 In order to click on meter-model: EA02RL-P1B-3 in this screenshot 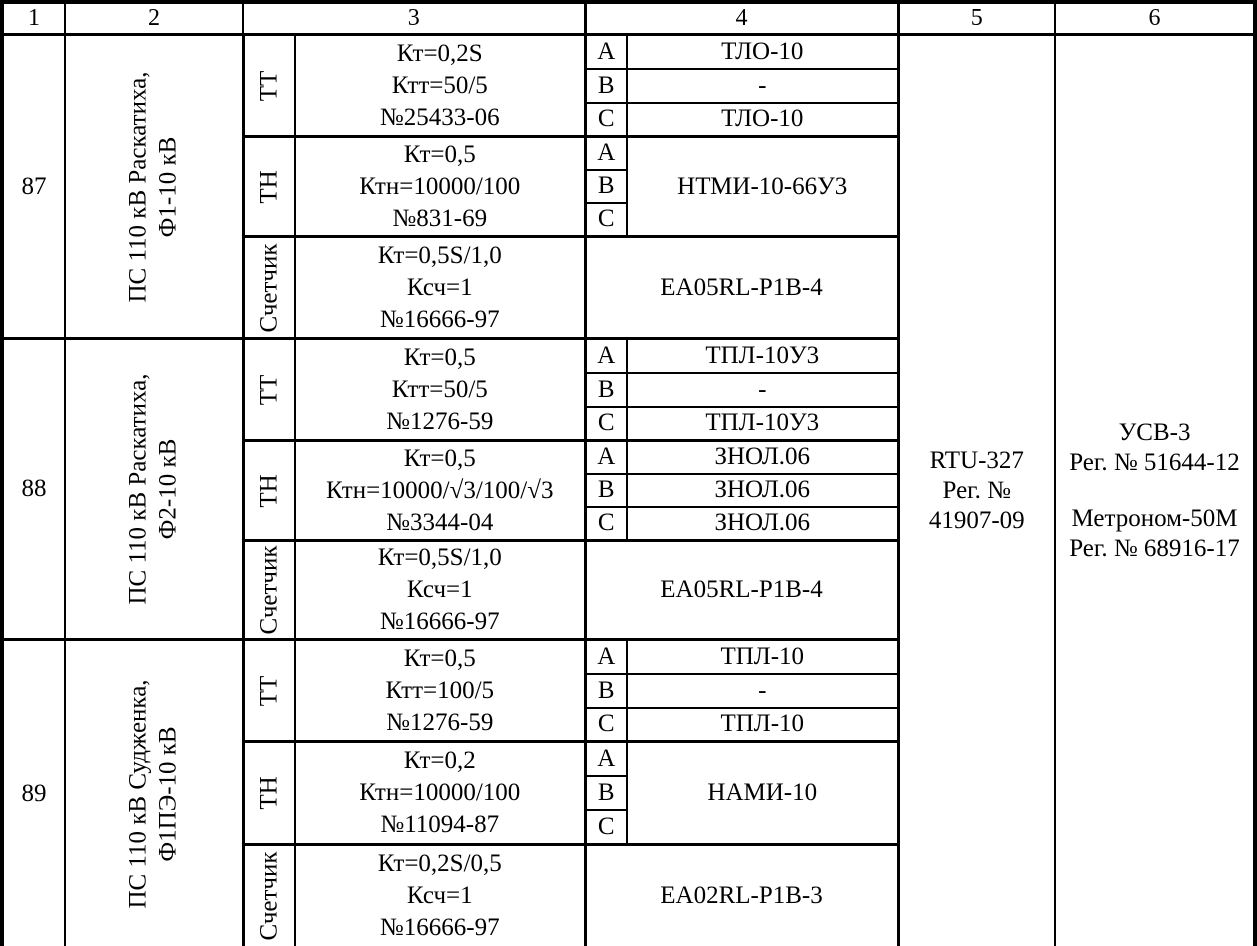, I will do `click(741, 894)`.